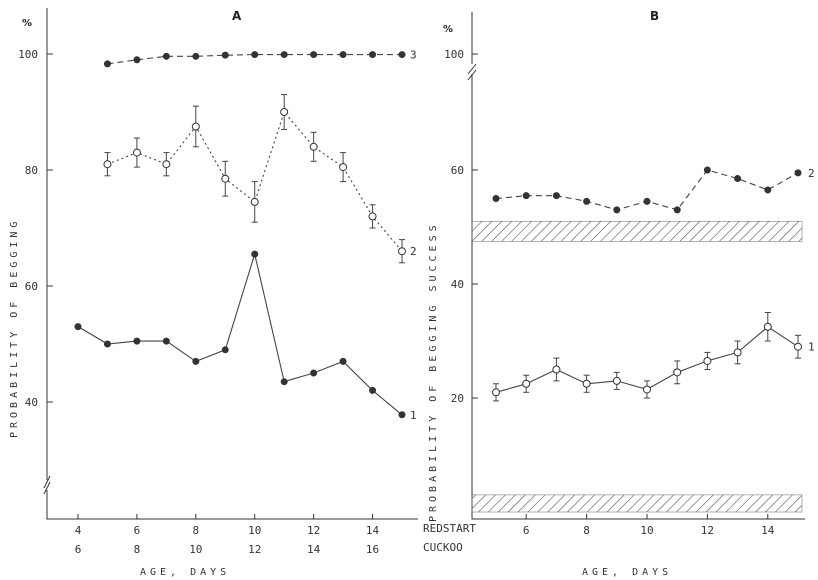  What do you see at coordinates (47, 485) in the screenshot?
I see `panel-a-y-axis-break` at bounding box center [47, 485].